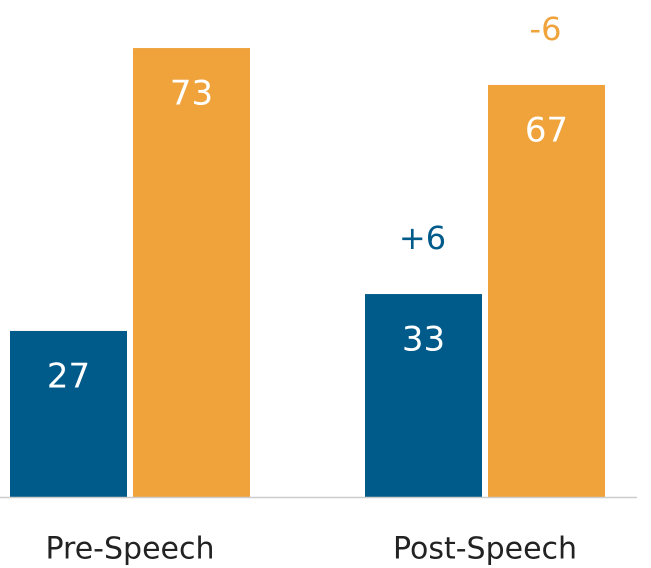 This screenshot has height=568, width=651. What do you see at coordinates (422, 238) in the screenshot?
I see `change-annotation: +6` at bounding box center [422, 238].